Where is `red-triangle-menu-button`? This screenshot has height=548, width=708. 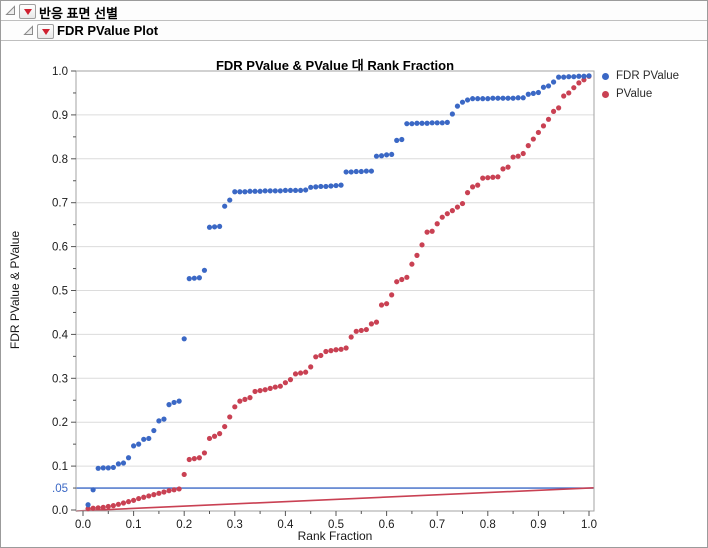 red-triangle-menu-button is located at coordinates (45, 31).